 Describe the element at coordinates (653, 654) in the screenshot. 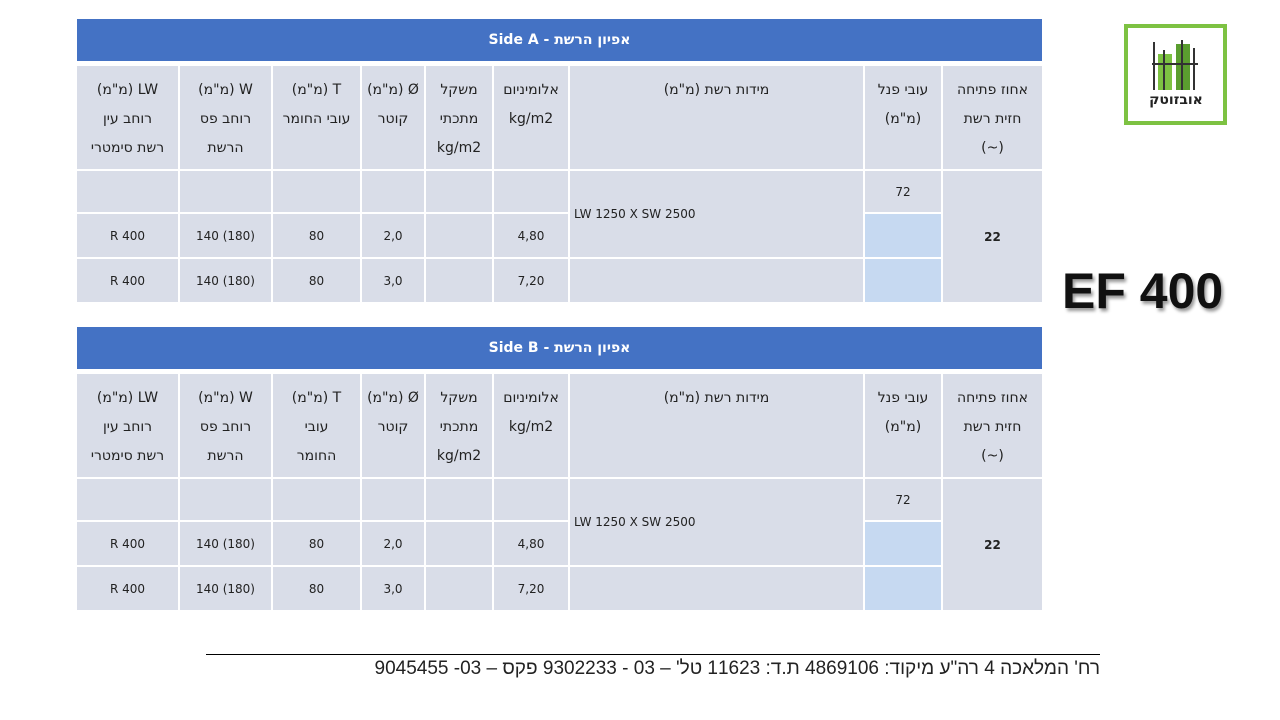

I see `footer-rule` at that location.